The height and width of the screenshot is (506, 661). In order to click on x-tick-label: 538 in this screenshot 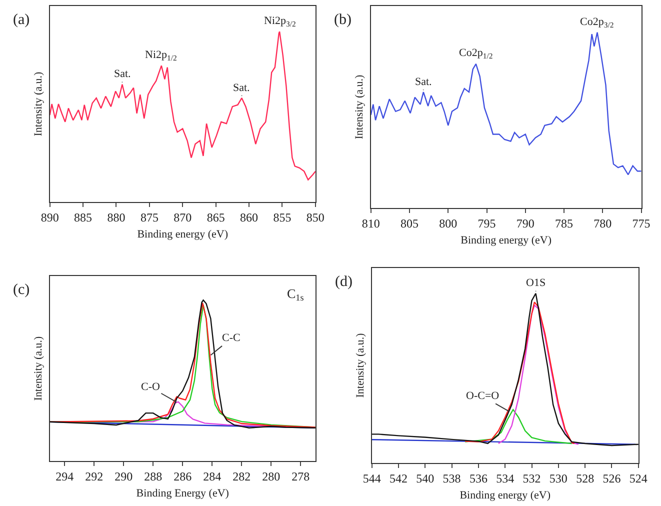, I will do `click(451, 478)`.